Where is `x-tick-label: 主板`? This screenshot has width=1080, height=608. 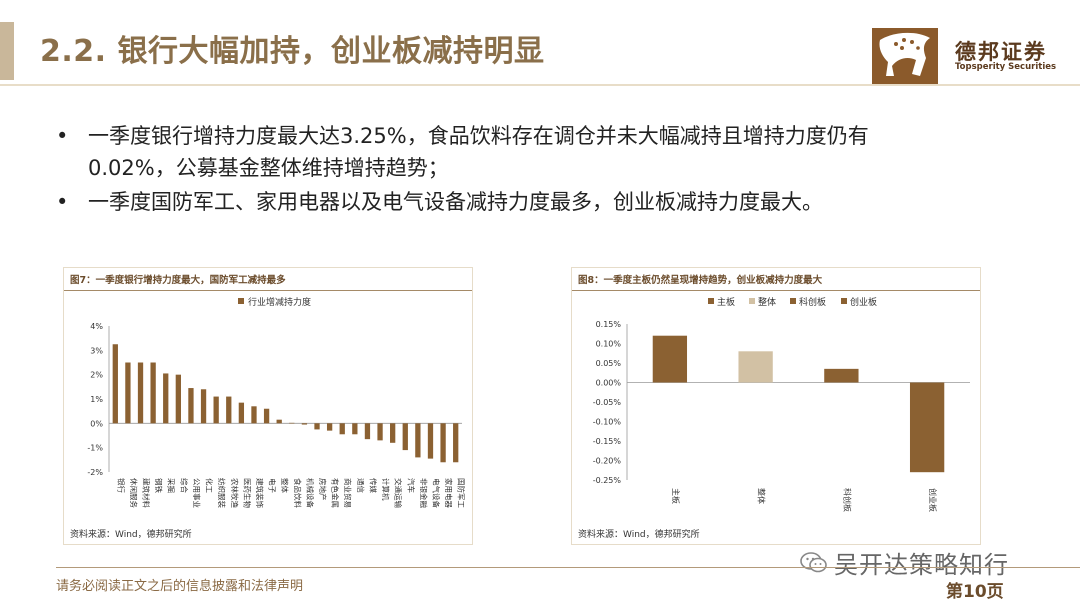 x-tick-label: 主板 is located at coordinates (676, 496).